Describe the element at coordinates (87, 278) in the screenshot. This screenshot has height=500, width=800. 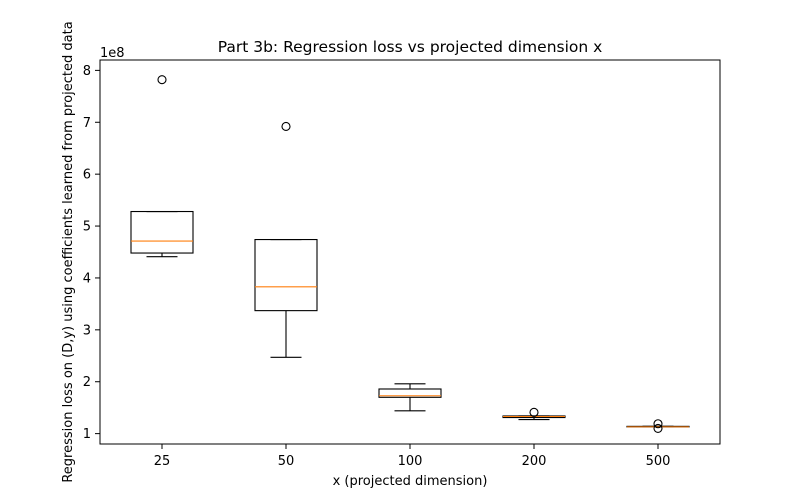
I see `y-tick-label: 4` at that location.